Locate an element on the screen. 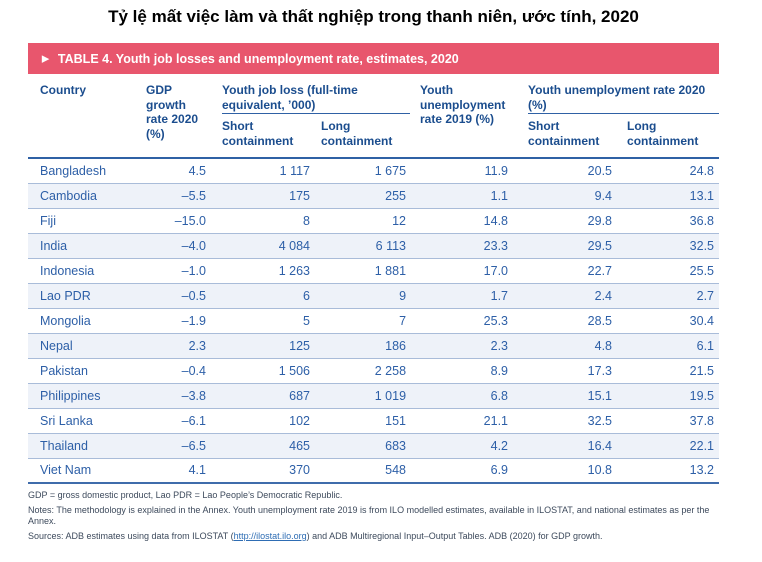 This screenshot has width=762, height=562. col-header-jobloss-long: Long containment is located at coordinates (364, 136).